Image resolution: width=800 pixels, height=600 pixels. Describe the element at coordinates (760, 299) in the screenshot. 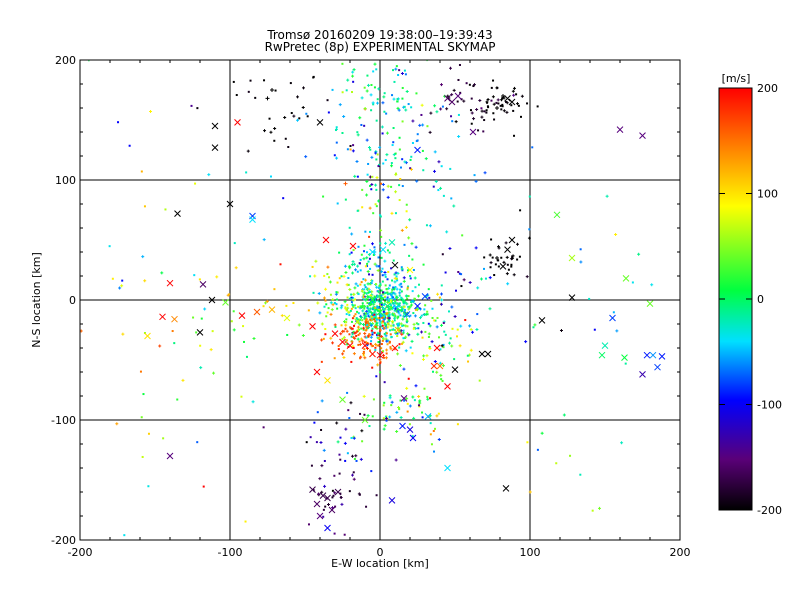

I see `colorbar-tick-label: 0` at that location.